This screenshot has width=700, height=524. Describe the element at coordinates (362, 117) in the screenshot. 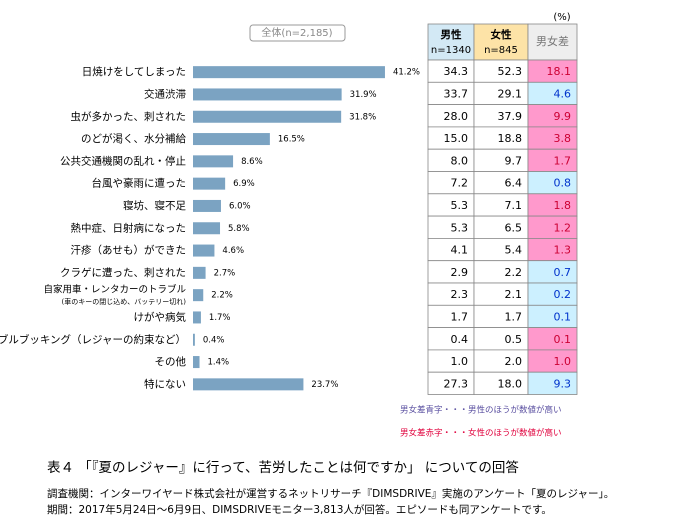

I see `value-label: 31.8%` at that location.